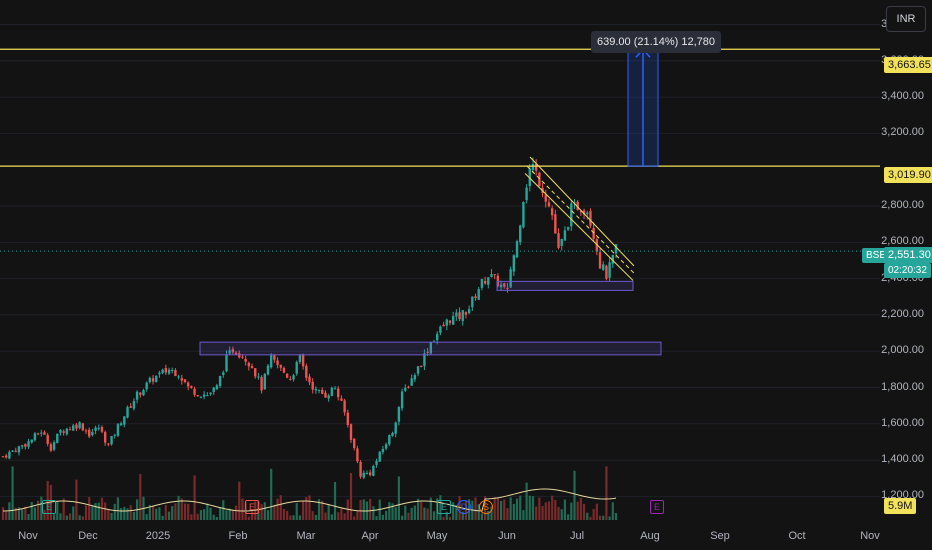 The height and width of the screenshot is (550, 932). Describe the element at coordinates (906, 19) in the screenshot. I see `currency-selector: INR` at that location.